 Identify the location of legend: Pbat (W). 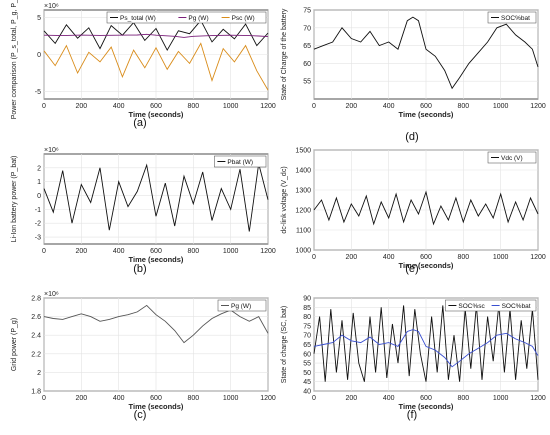
(240, 161).